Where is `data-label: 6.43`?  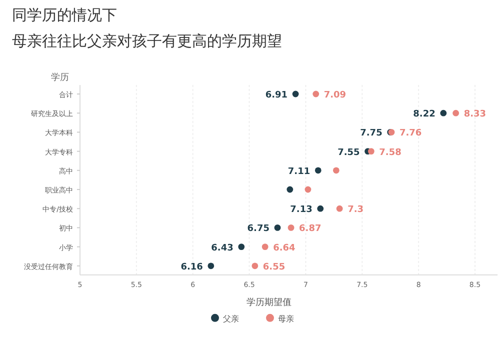
data-label: 6.43 is located at coordinates (222, 248).